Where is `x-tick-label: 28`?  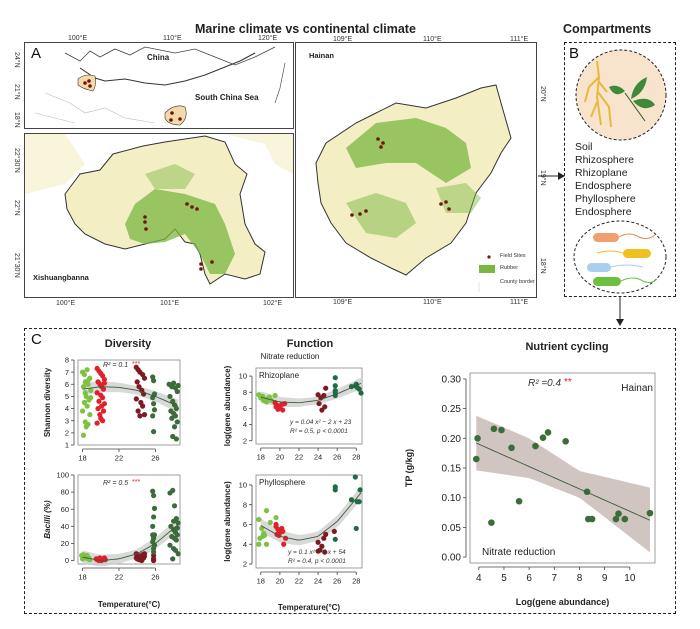 x-tick-label: 28 is located at coordinates (356, 581).